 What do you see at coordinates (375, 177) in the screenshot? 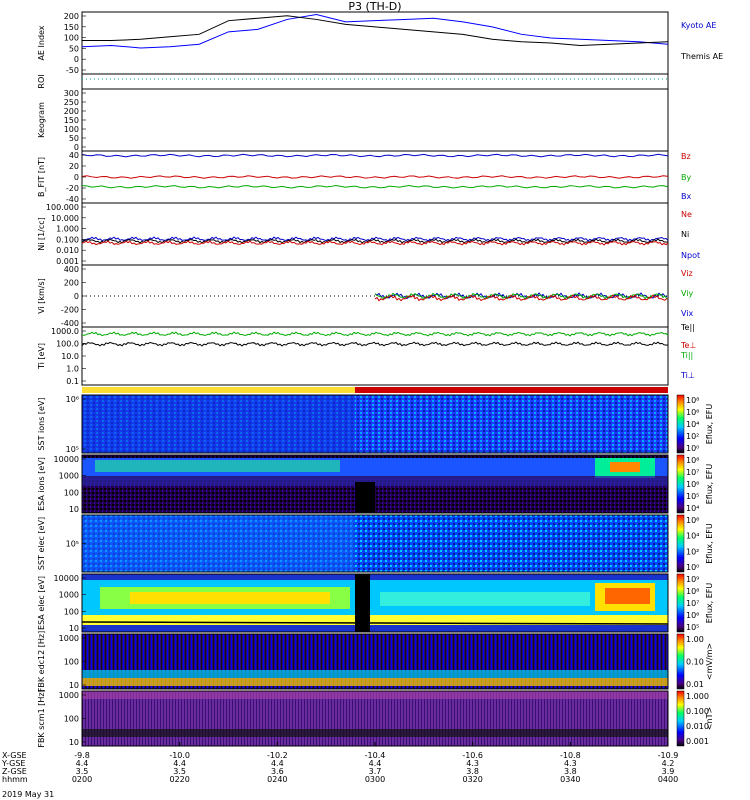
I see `series-bfield-Bz` at bounding box center [375, 177].